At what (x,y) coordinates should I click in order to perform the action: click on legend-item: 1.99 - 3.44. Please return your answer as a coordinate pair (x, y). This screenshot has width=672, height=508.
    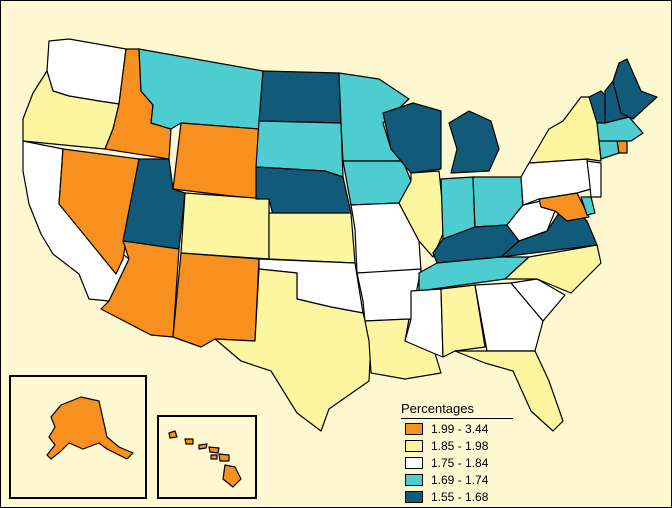
    Looking at the image, I should click on (457, 428).